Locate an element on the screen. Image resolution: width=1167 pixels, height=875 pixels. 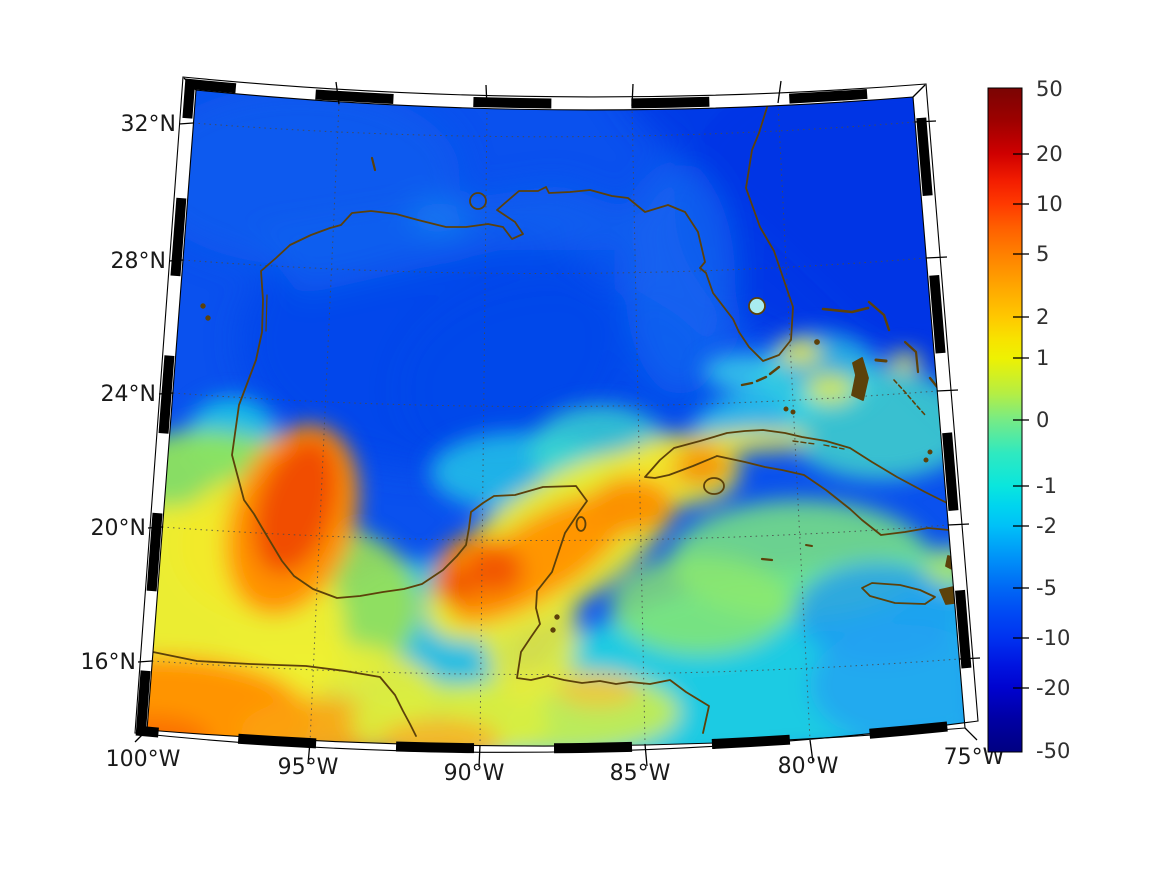
colorbar-labels: 50 20 10 5 2 1 0 -1 -2 -5 -10 -20 -50 is located at coordinates (1053, 420).